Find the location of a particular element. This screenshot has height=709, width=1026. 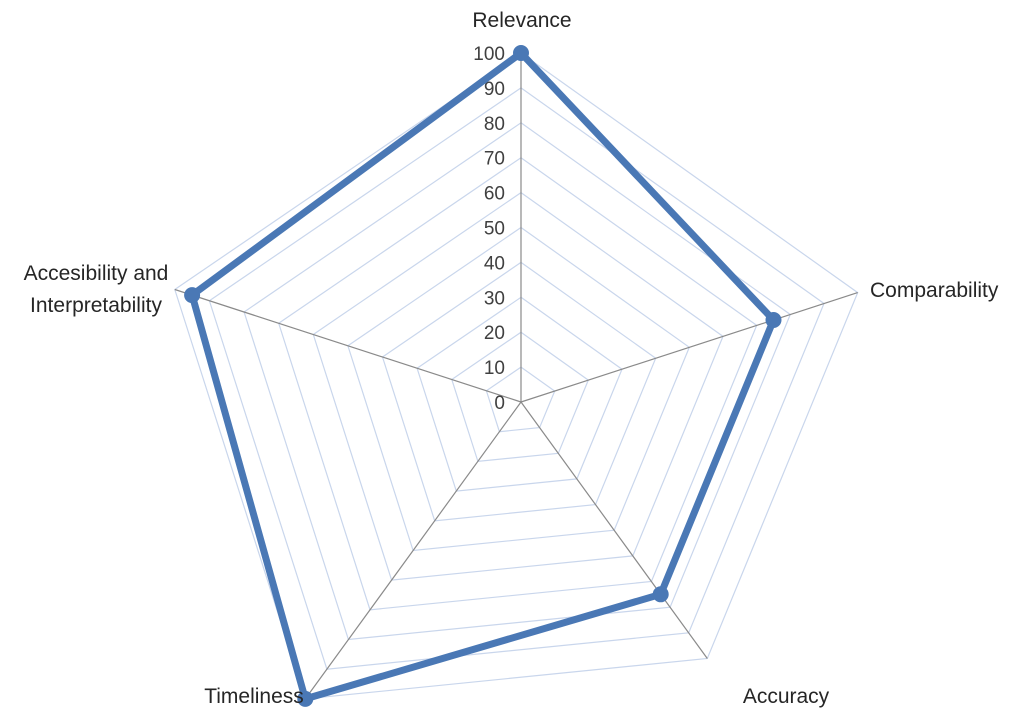

axis-label-line-4-0: Accesibility and is located at coordinates (96, 273).